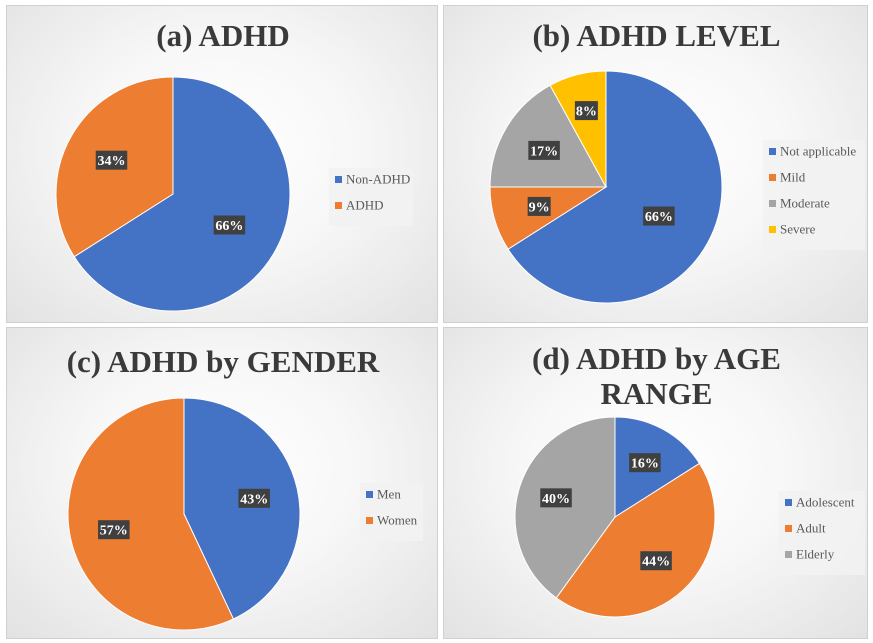 The width and height of the screenshot is (873, 643). Describe the element at coordinates (378, 179) in the screenshot. I see `legend-label-a-0: Non-ADHD` at that location.